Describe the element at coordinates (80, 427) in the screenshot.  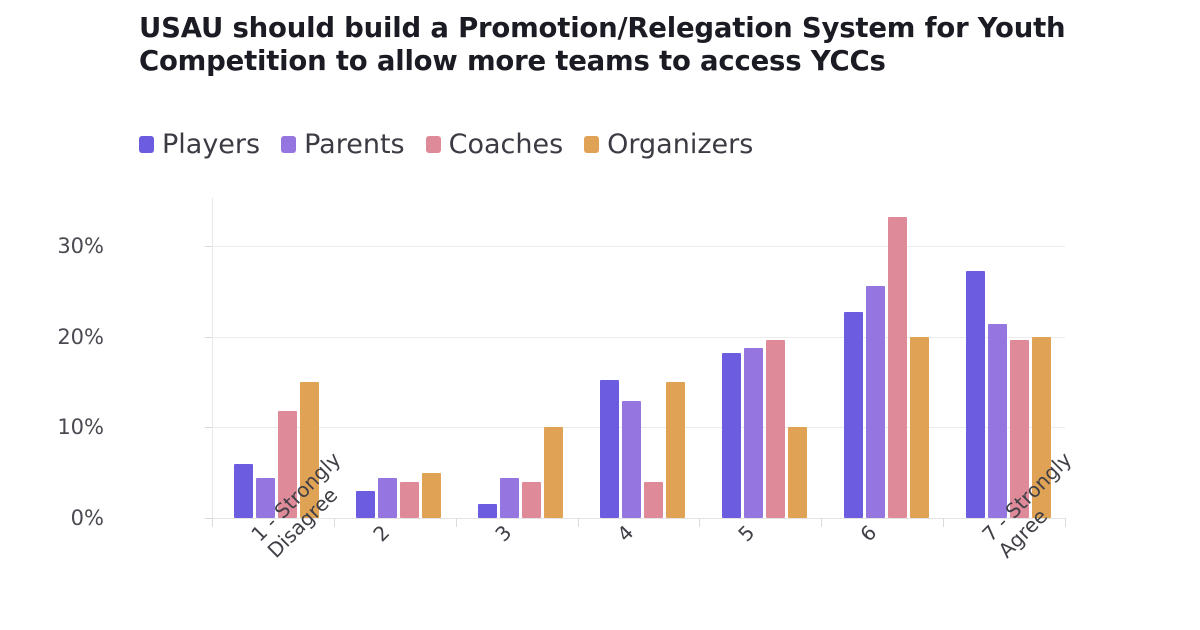
I see `y-axis-tick-label: 10%` at that location.